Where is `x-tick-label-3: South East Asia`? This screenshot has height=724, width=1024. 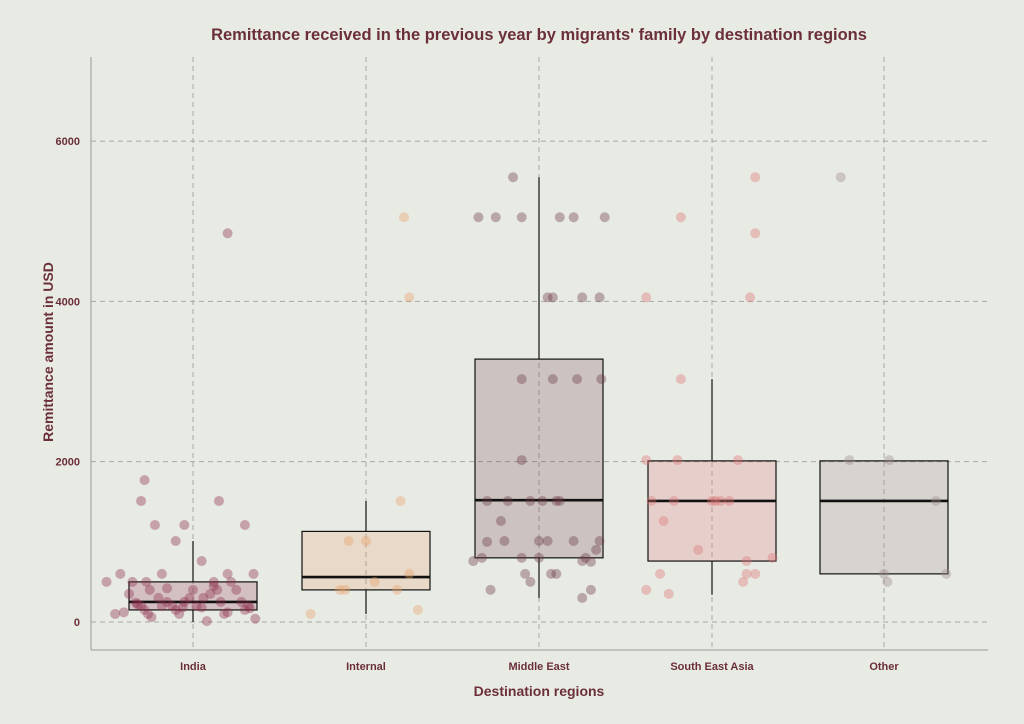 x-tick-label-3: South East Asia is located at coordinates (712, 667).